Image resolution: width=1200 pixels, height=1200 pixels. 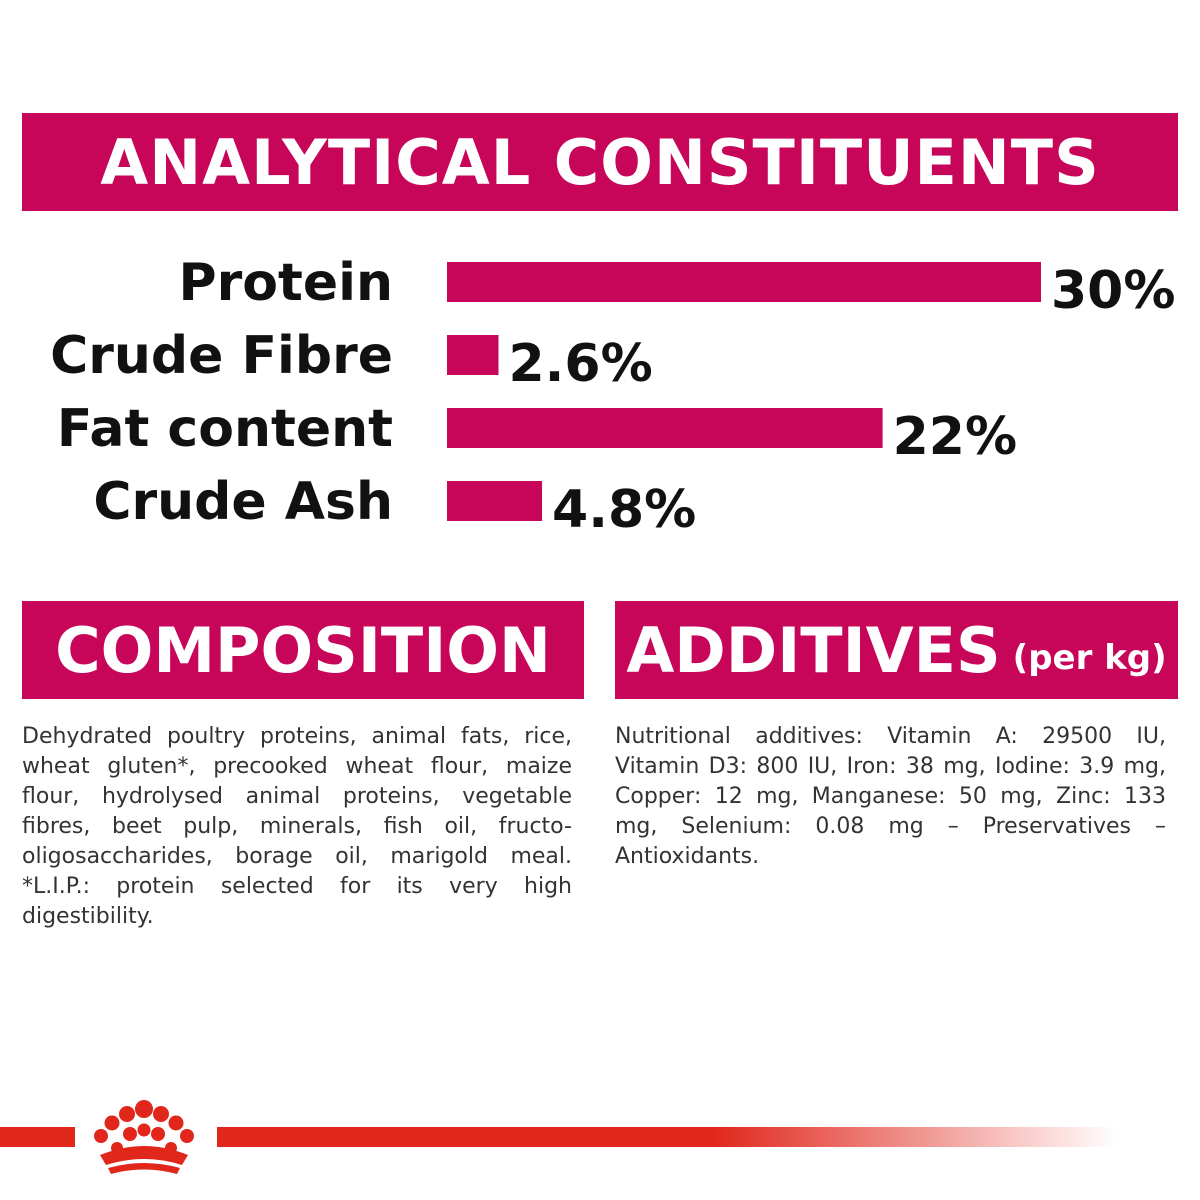 What do you see at coordinates (225, 429) in the screenshot?
I see `bar-label-fat-content: Fat content` at bounding box center [225, 429].